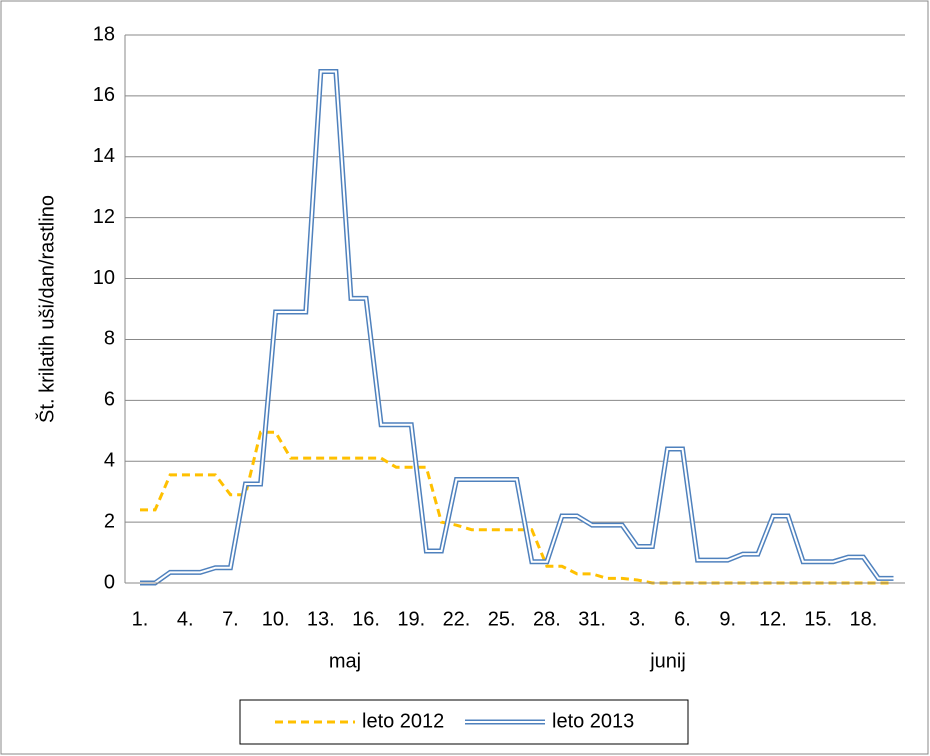  Describe the element at coordinates (109, 461) in the screenshot. I see `y-tick-label: 4` at that location.